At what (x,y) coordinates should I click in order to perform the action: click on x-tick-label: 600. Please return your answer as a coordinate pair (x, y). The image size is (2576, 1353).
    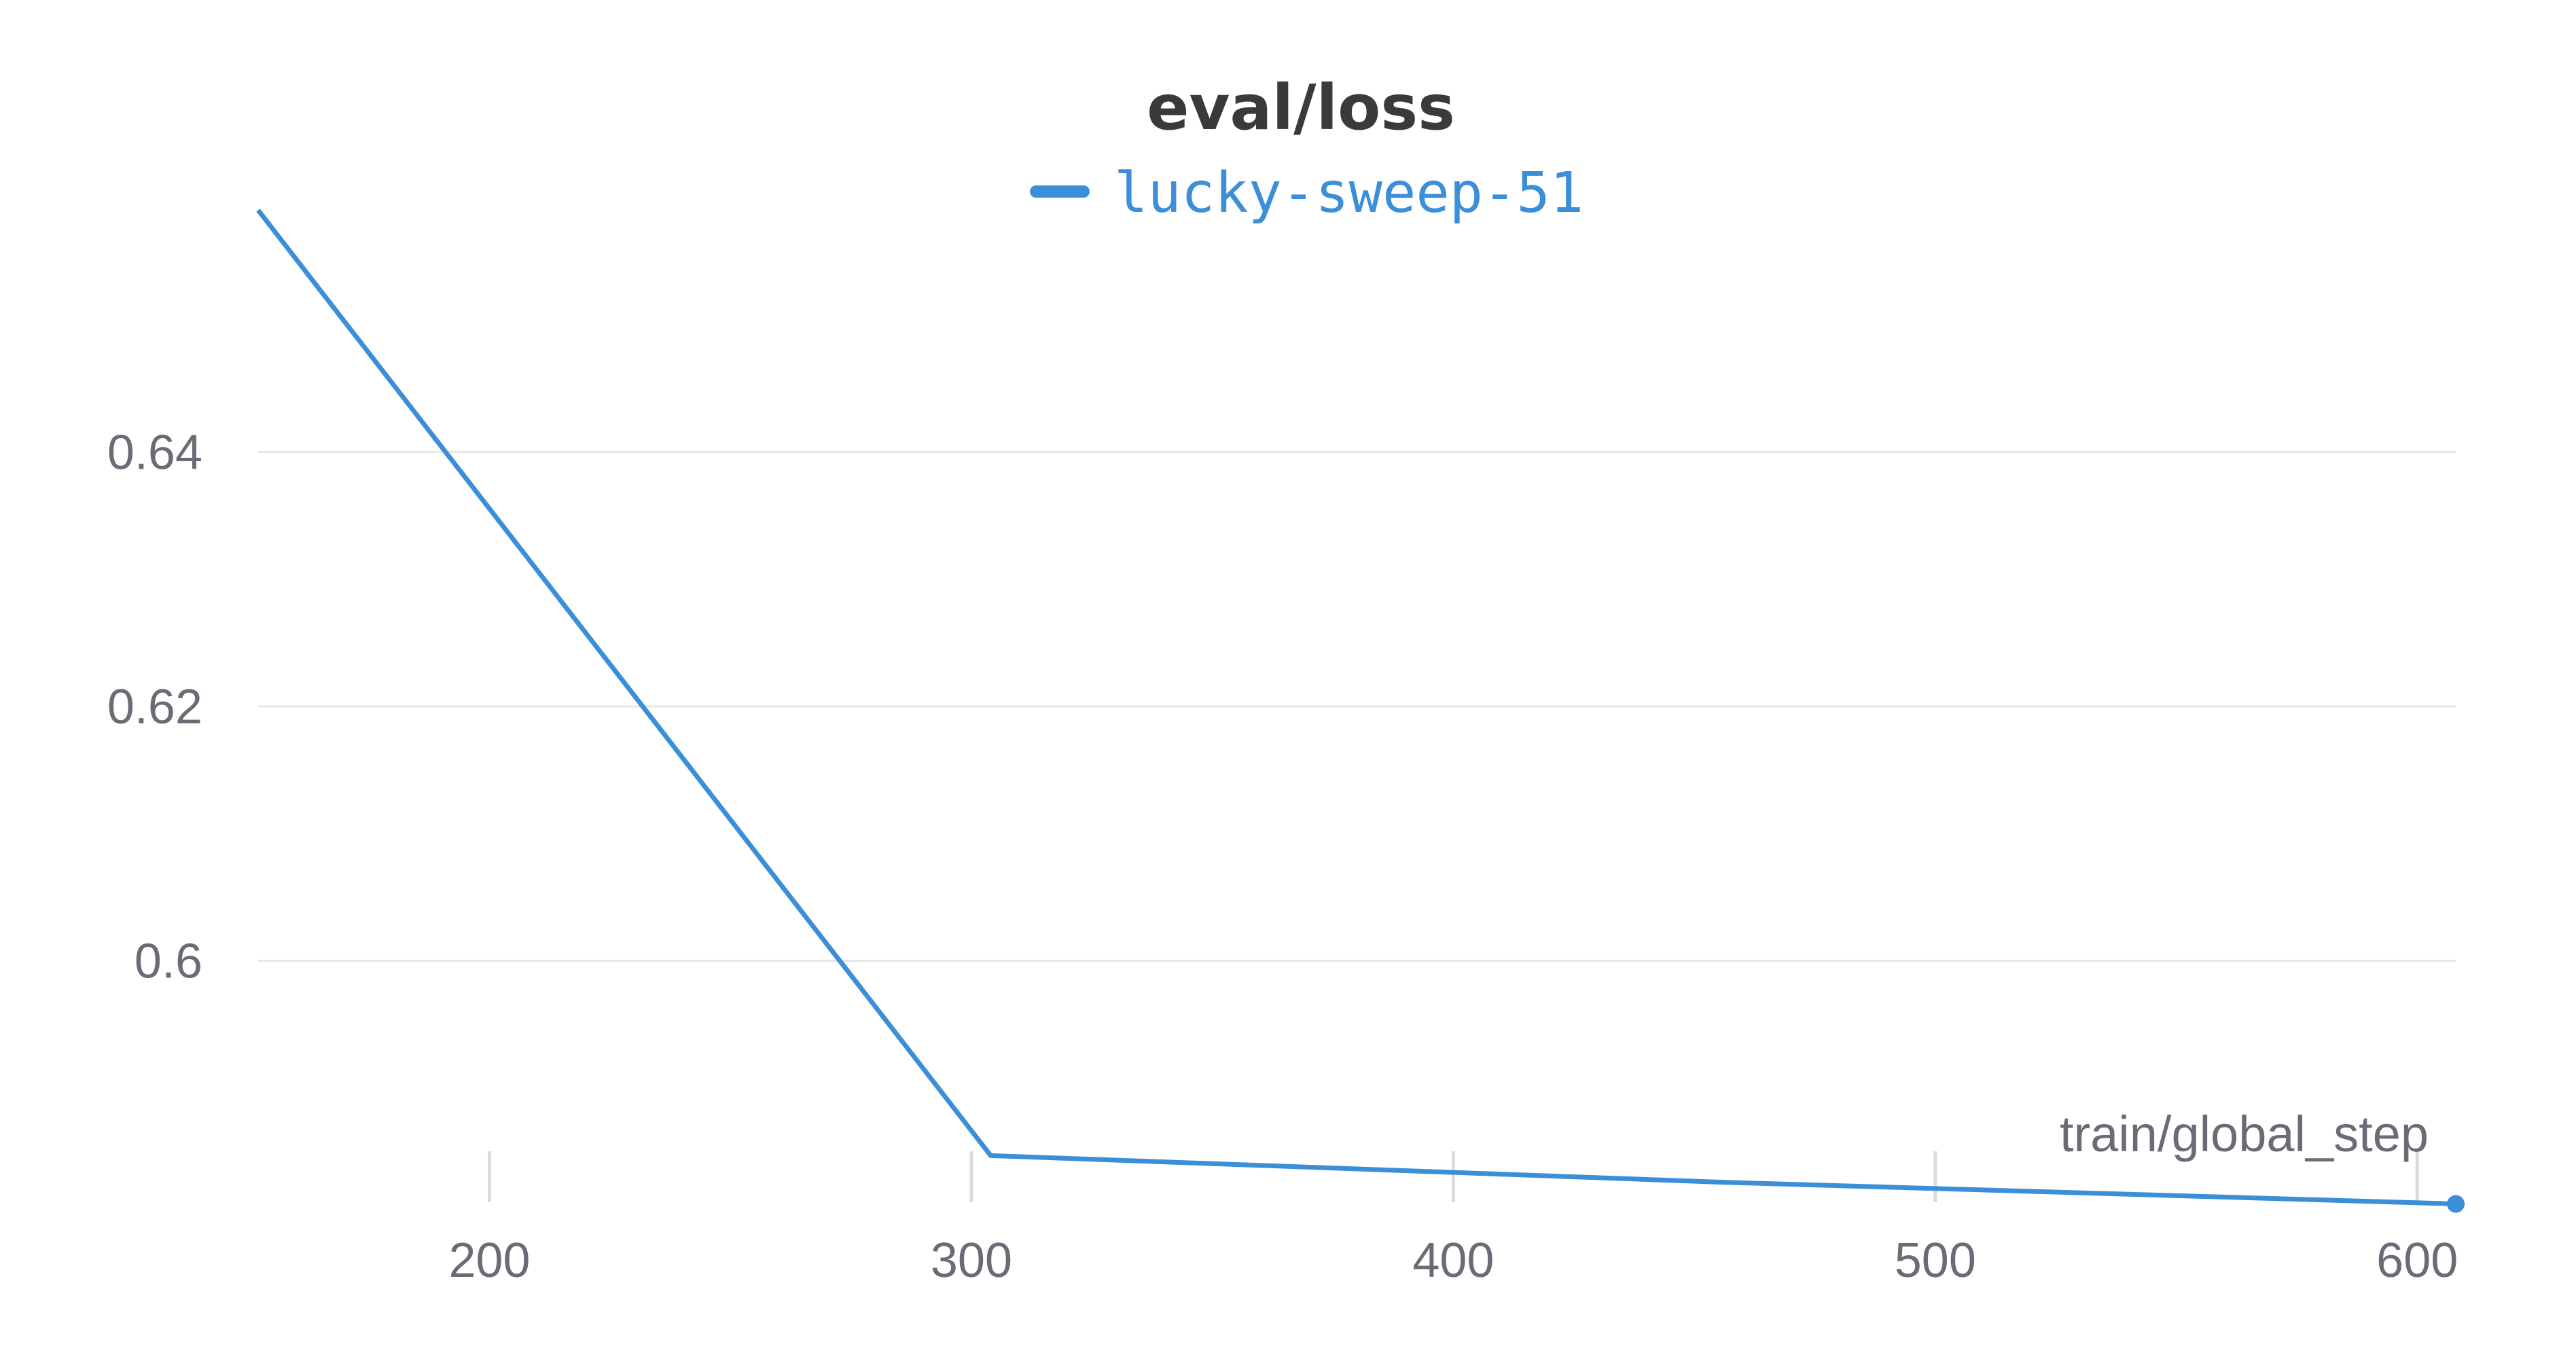
    Looking at the image, I should click on (2417, 1260).